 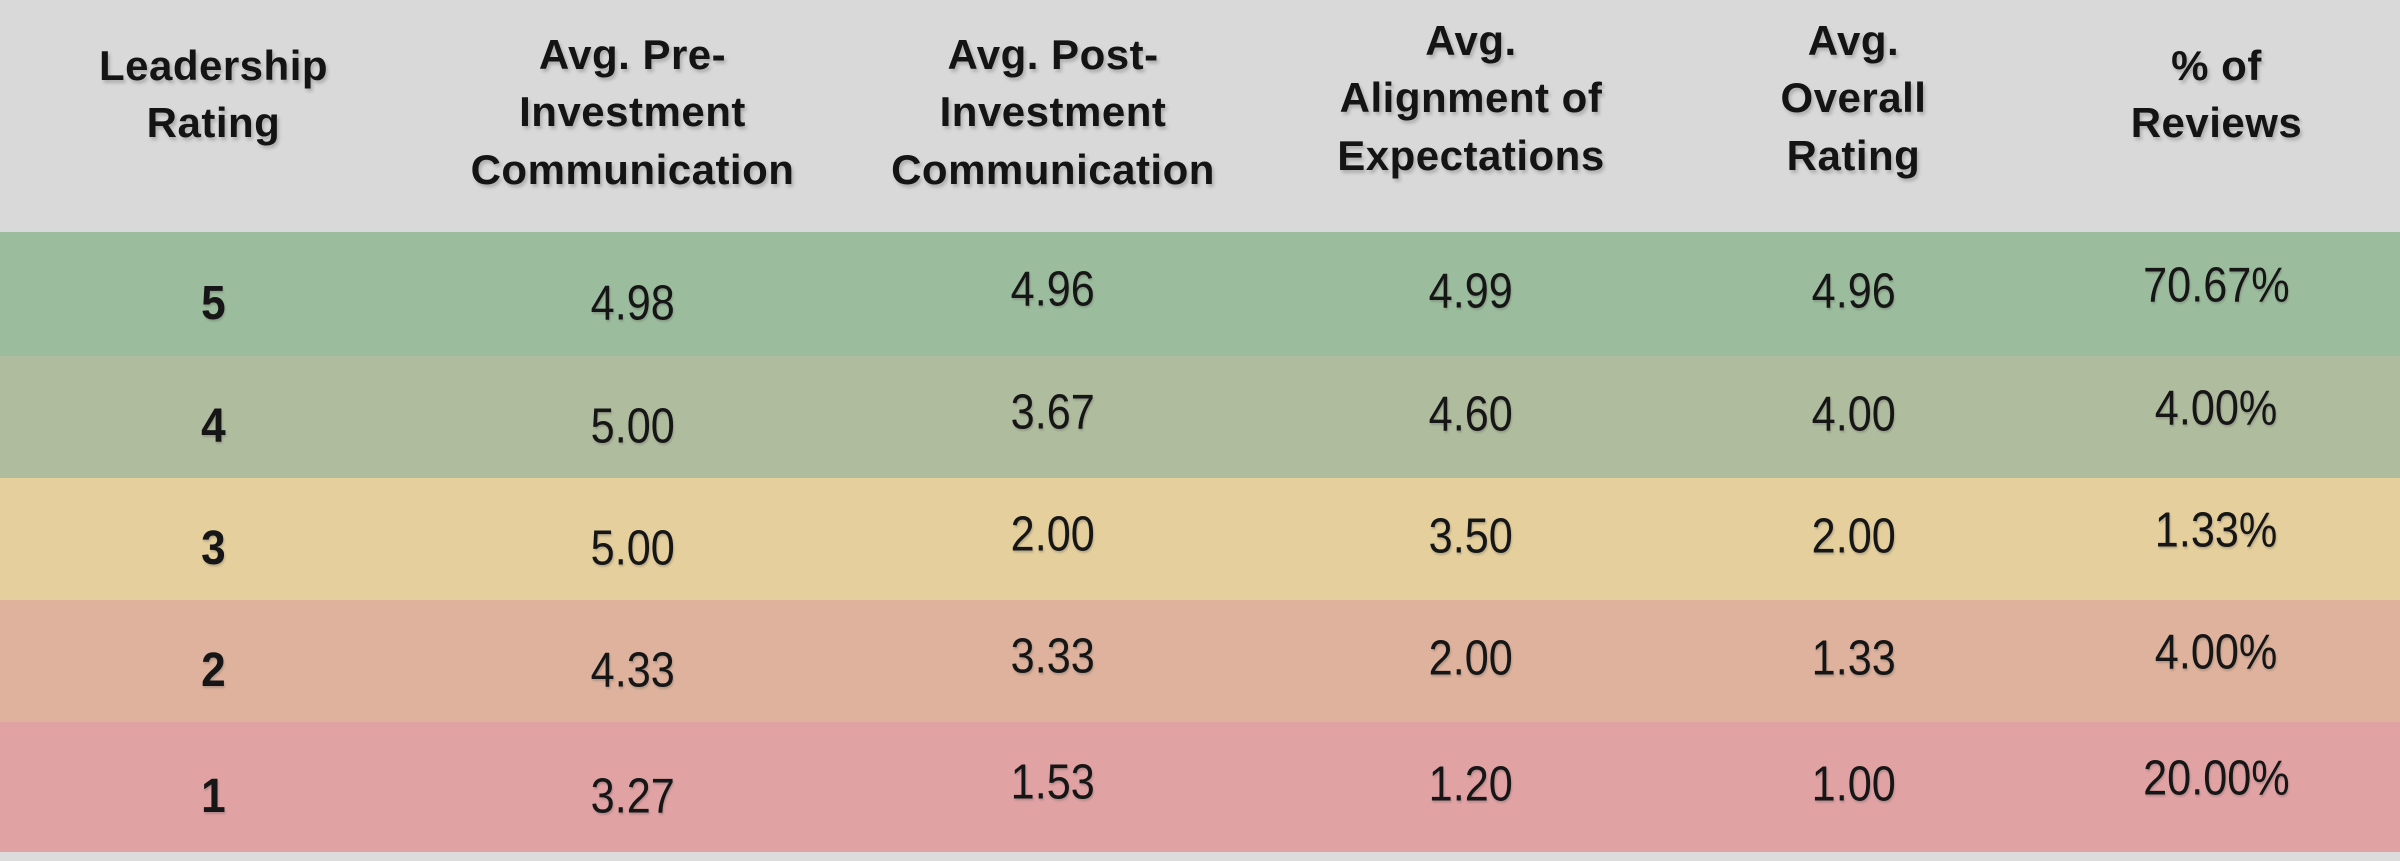 I want to click on cell-value: 4.98, so click(x=632, y=303).